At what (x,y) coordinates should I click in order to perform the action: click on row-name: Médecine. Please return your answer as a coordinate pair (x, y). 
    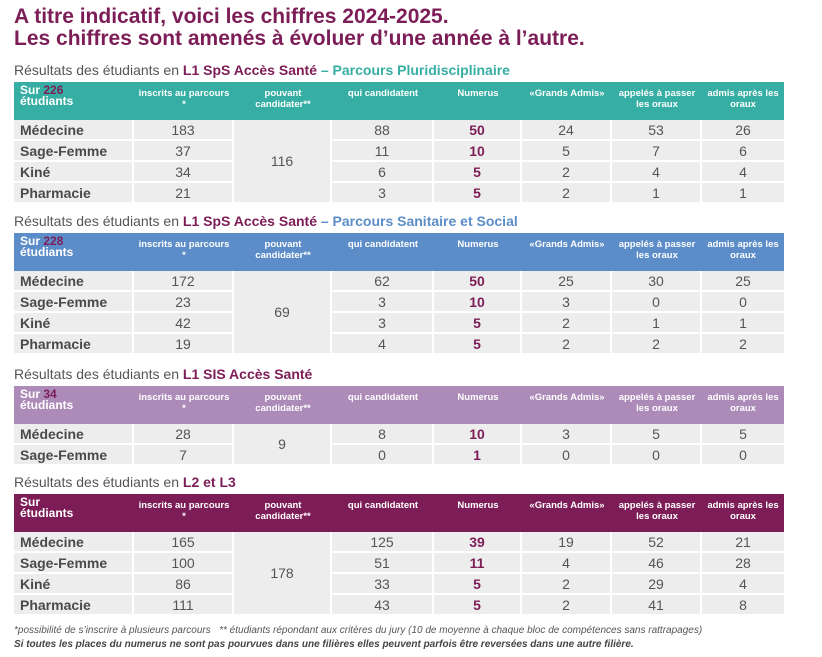
    Looking at the image, I should click on (74, 542).